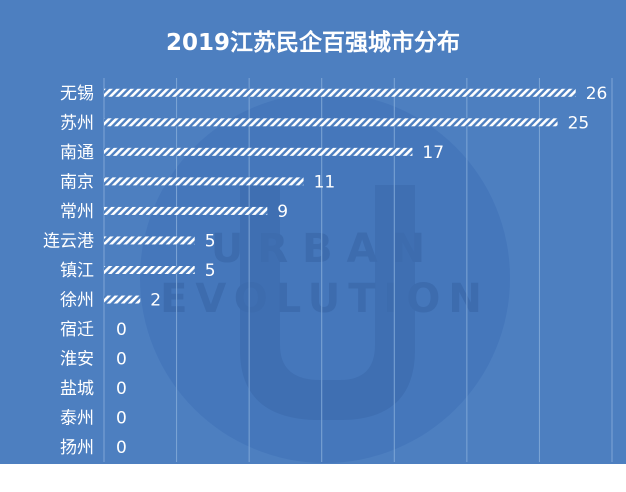  I want to click on category-label: 南京, so click(77, 182).